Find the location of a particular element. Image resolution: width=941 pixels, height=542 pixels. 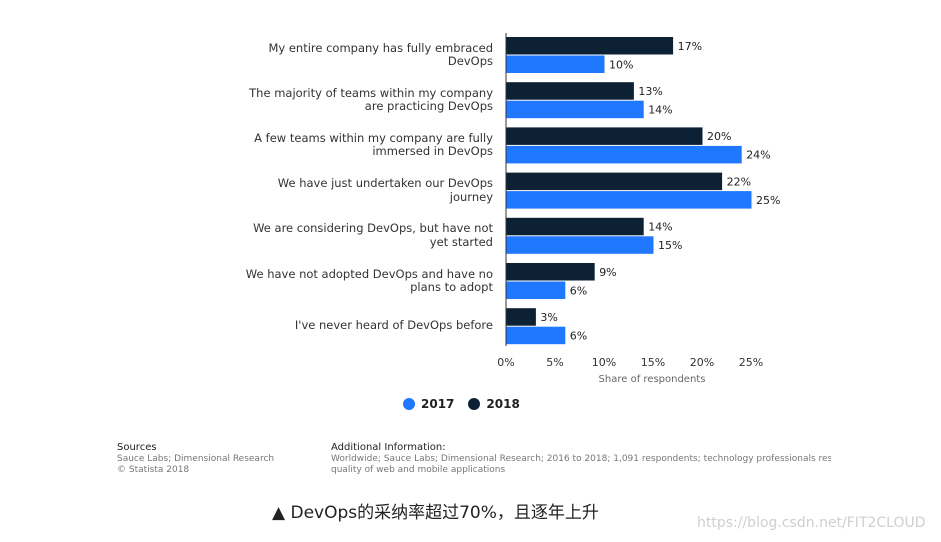

legend-dot-2017 is located at coordinates (409, 404).